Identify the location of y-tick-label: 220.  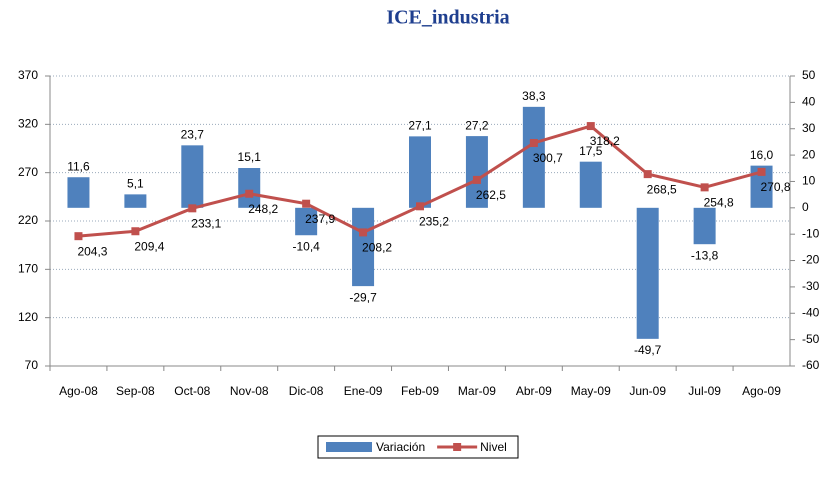
(28, 220).